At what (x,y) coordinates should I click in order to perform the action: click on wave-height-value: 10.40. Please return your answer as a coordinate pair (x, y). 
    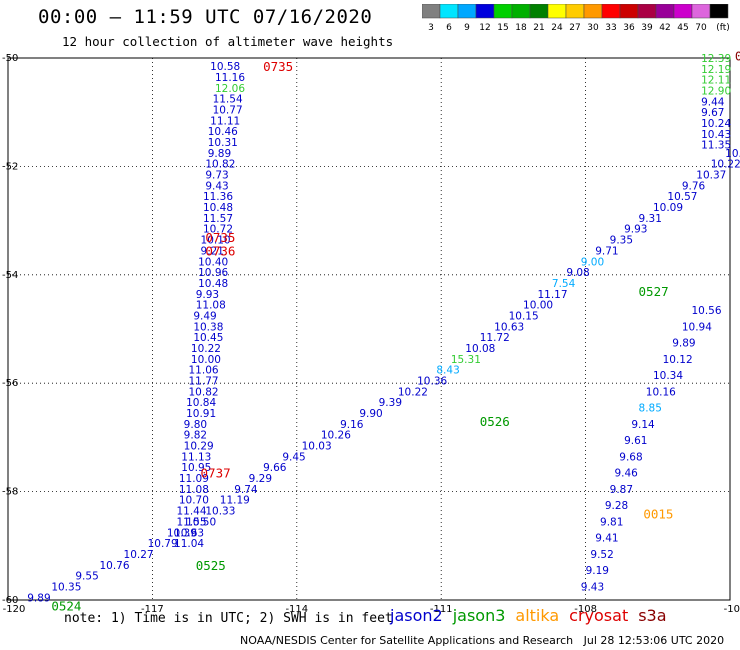
    Looking at the image, I should click on (213, 262).